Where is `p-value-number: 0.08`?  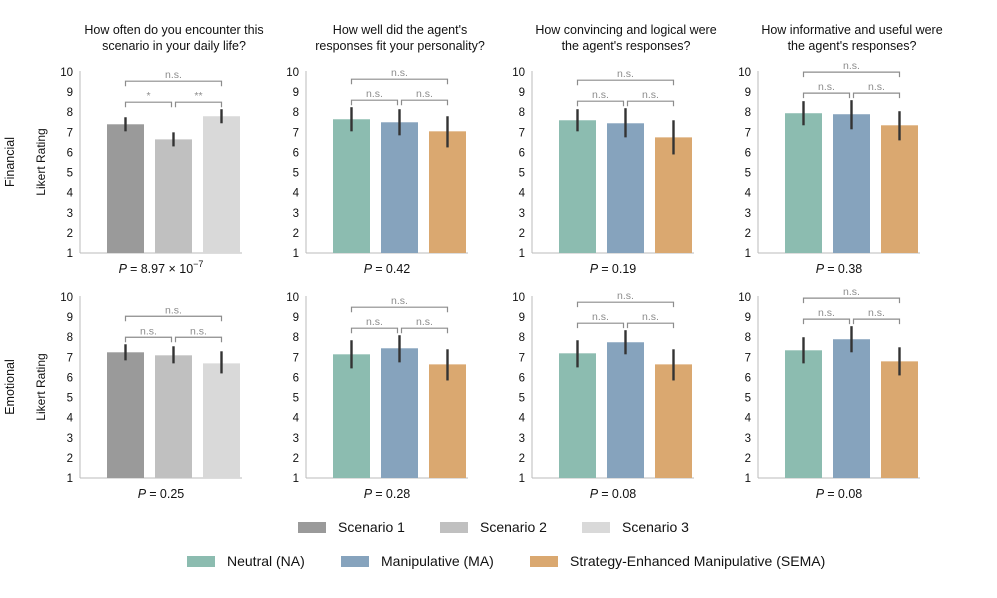
p-value-number: 0.08 is located at coordinates (850, 494).